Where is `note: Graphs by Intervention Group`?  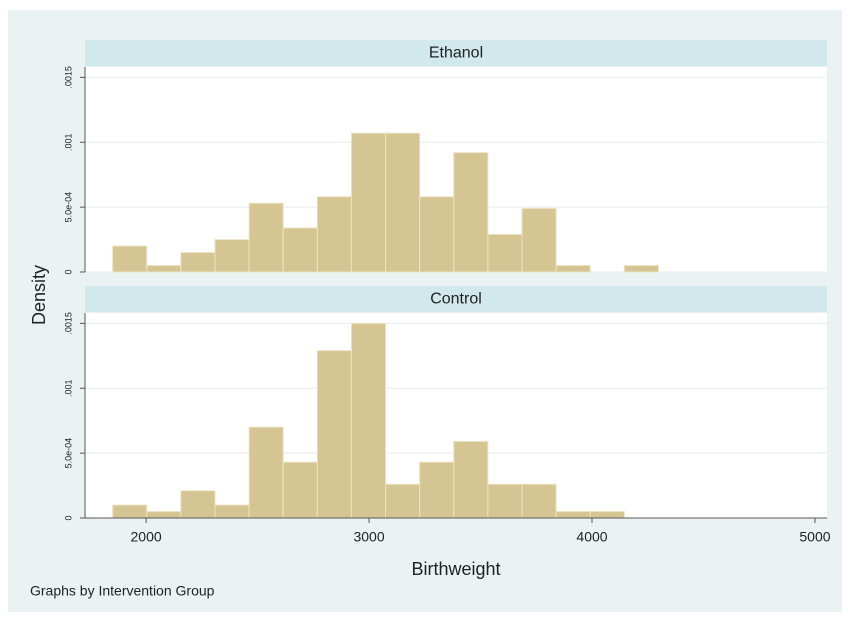 note: Graphs by Intervention Group is located at coordinates (122, 591).